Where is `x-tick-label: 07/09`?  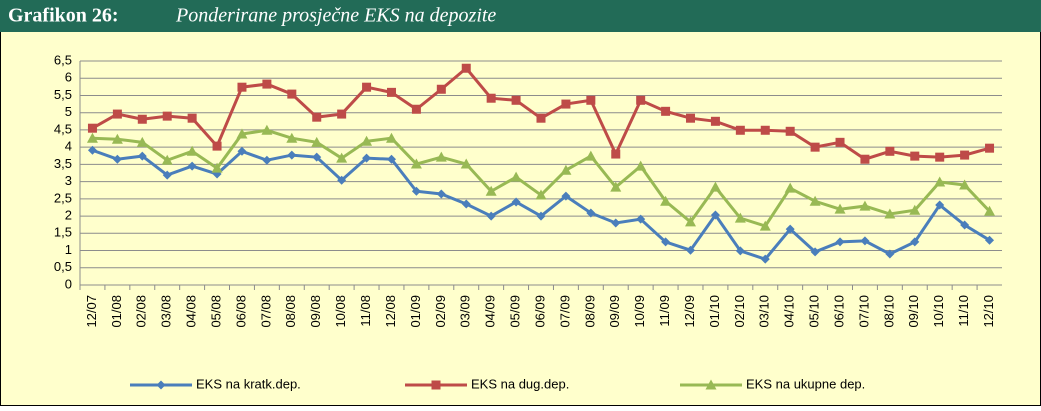
x-tick-label: 07/09 is located at coordinates (564, 311).